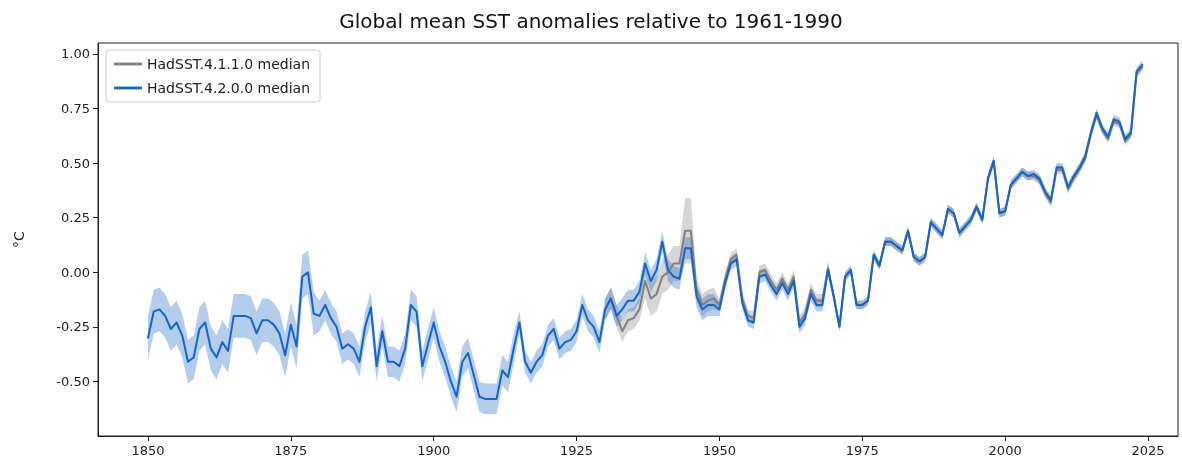 This screenshot has width=1182, height=463. I want to click on legend-label: HadSST.4.1.1.0 median, so click(229, 64).